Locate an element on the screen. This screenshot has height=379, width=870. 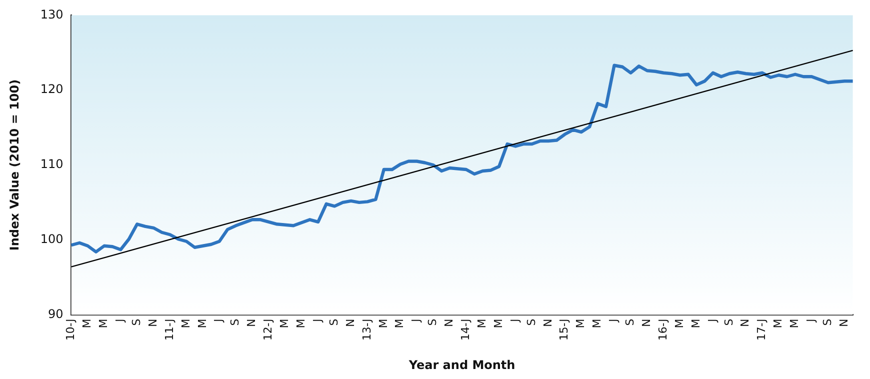
y-tick-label: 100 is located at coordinates (52, 239).